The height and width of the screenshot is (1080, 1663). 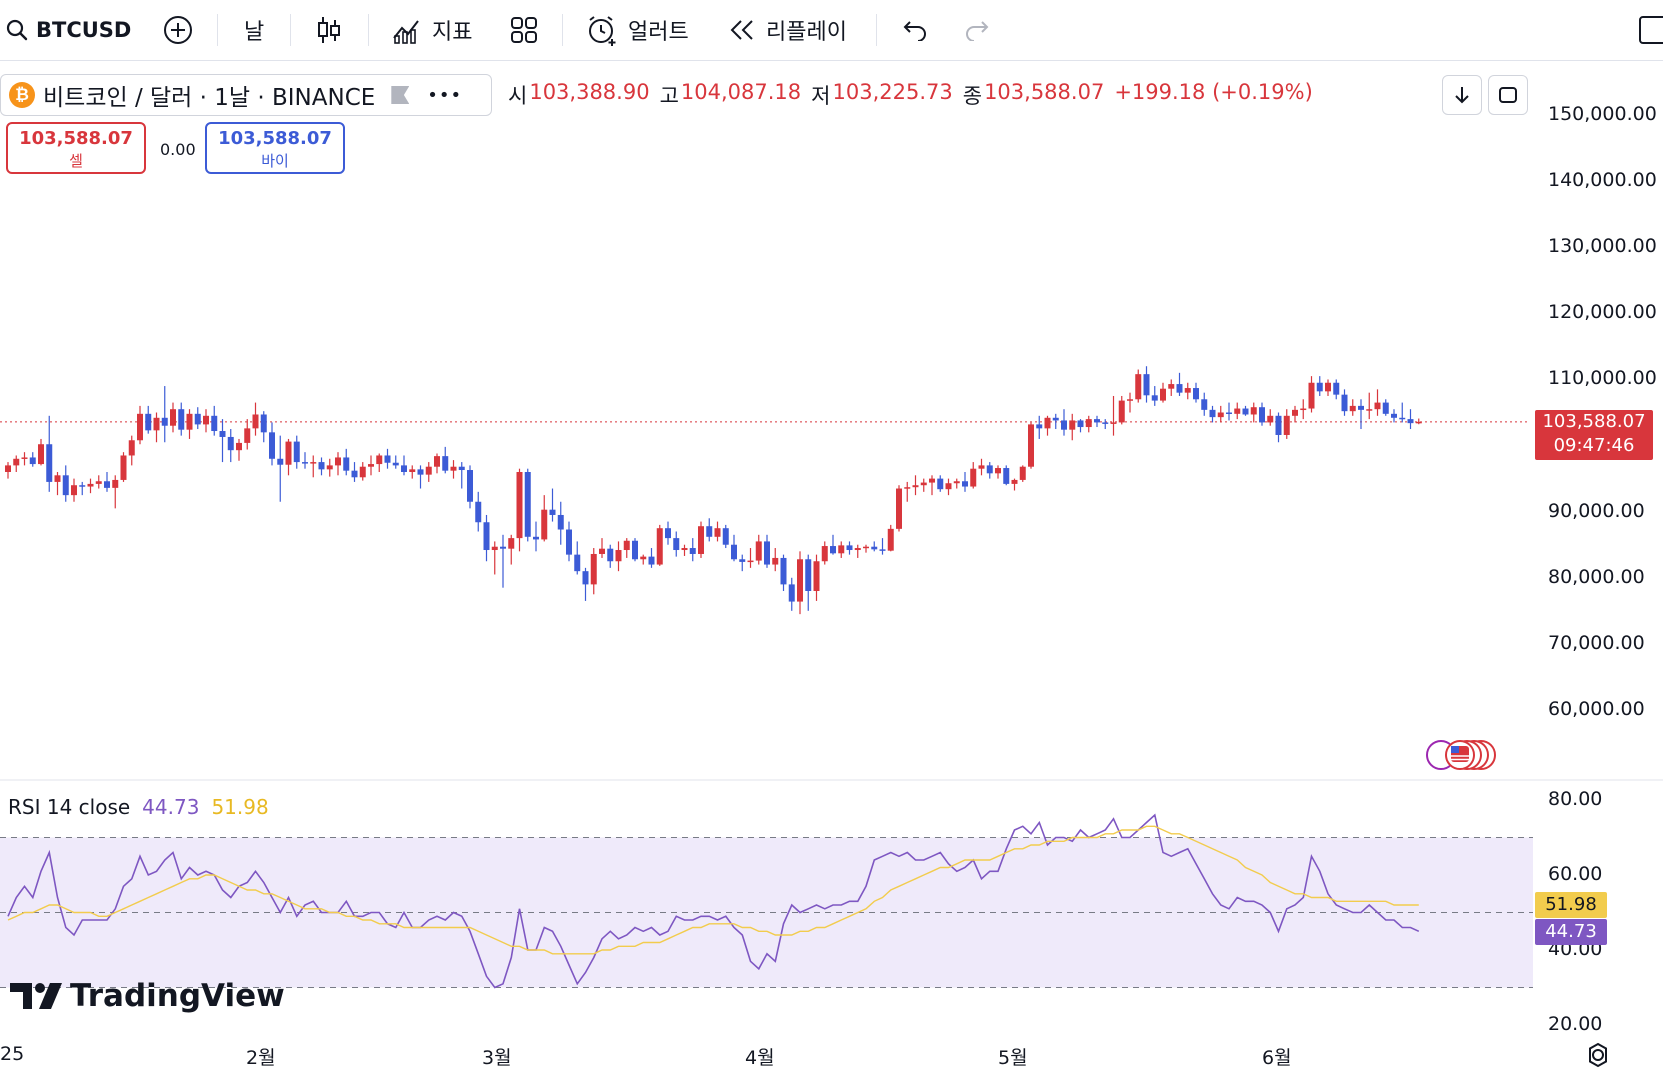 I want to click on interval-button: 날, so click(x=254, y=30).